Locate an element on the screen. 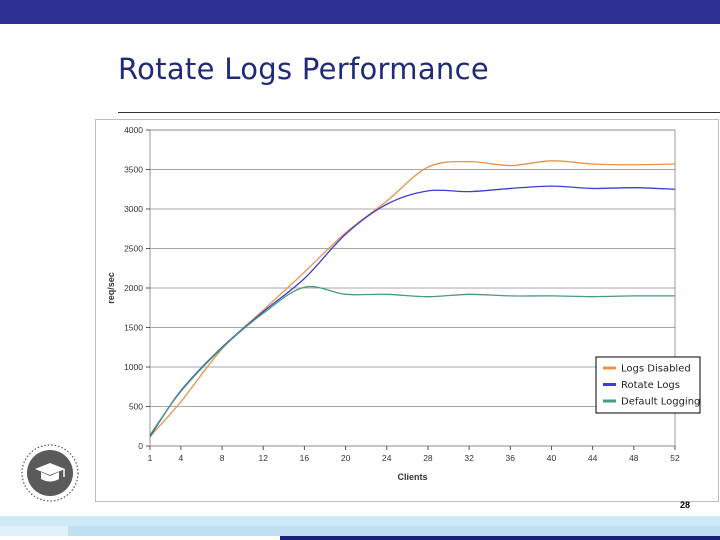  legend-label: Rotate Logs is located at coordinates (650, 385).